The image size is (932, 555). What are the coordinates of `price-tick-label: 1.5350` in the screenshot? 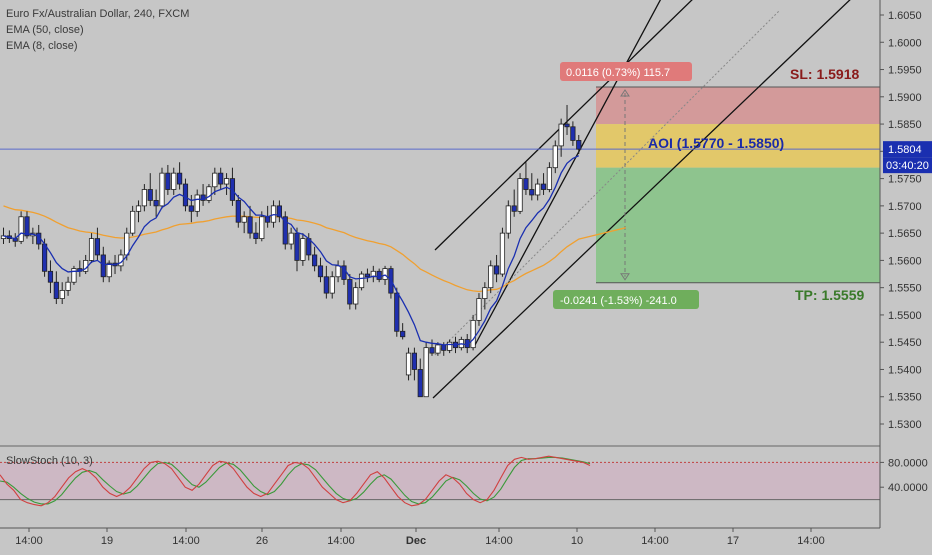 It's located at (905, 398).